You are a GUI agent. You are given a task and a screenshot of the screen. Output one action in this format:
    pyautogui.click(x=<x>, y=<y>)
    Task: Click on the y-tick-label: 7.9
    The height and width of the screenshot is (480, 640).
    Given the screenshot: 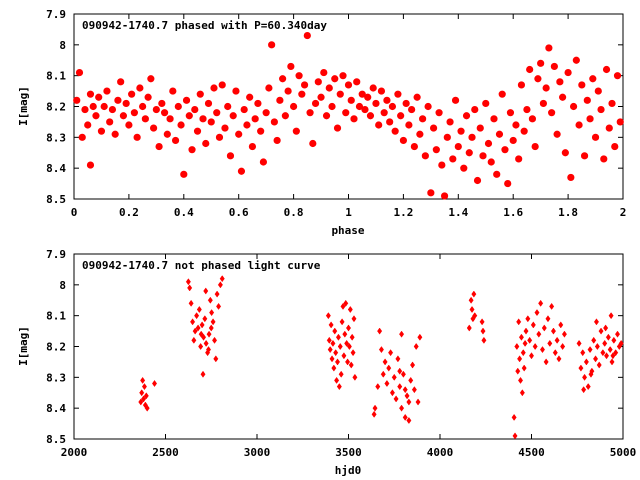 What is the action you would take?
    pyautogui.click(x=56, y=254)
    